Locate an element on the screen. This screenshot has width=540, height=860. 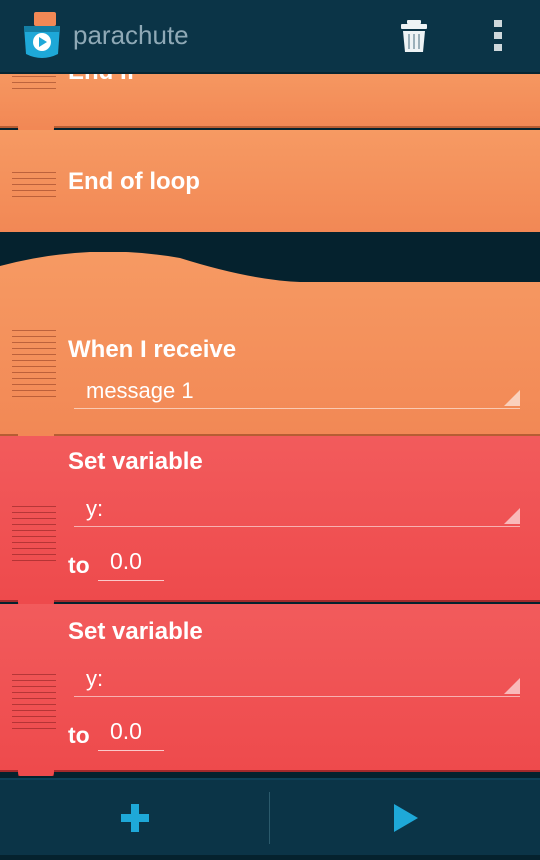
brick-connector is located at coordinates (36, 773).